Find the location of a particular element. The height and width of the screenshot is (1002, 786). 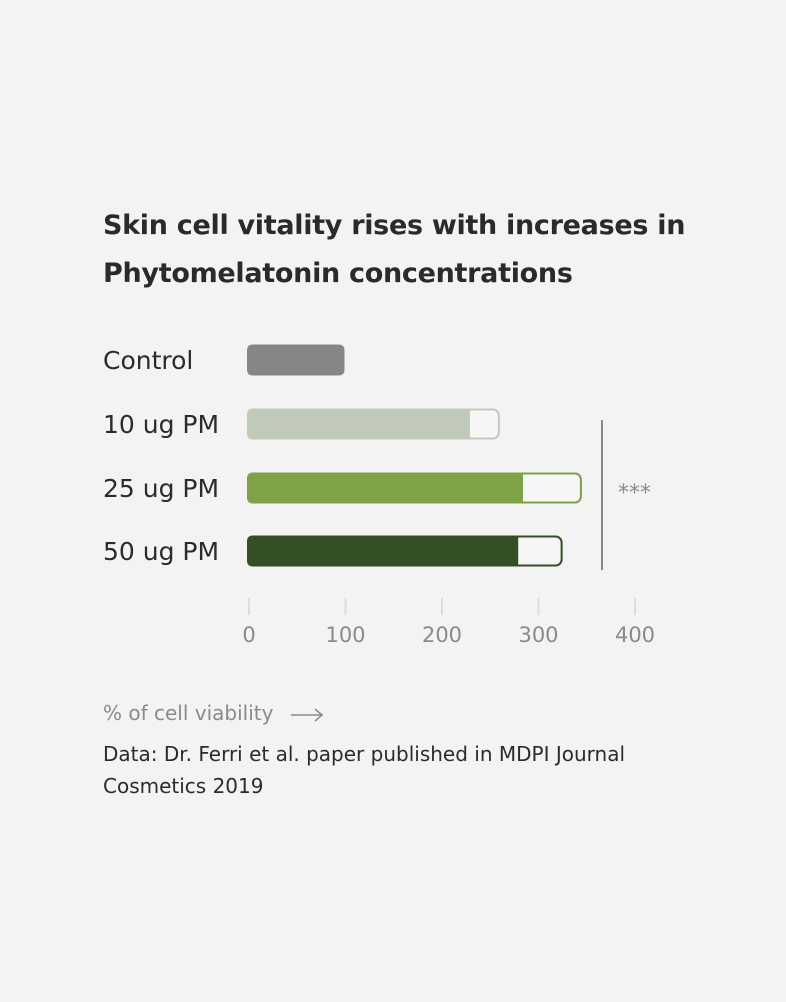

x-axis-label-text: % of cell viability is located at coordinates (188, 713).